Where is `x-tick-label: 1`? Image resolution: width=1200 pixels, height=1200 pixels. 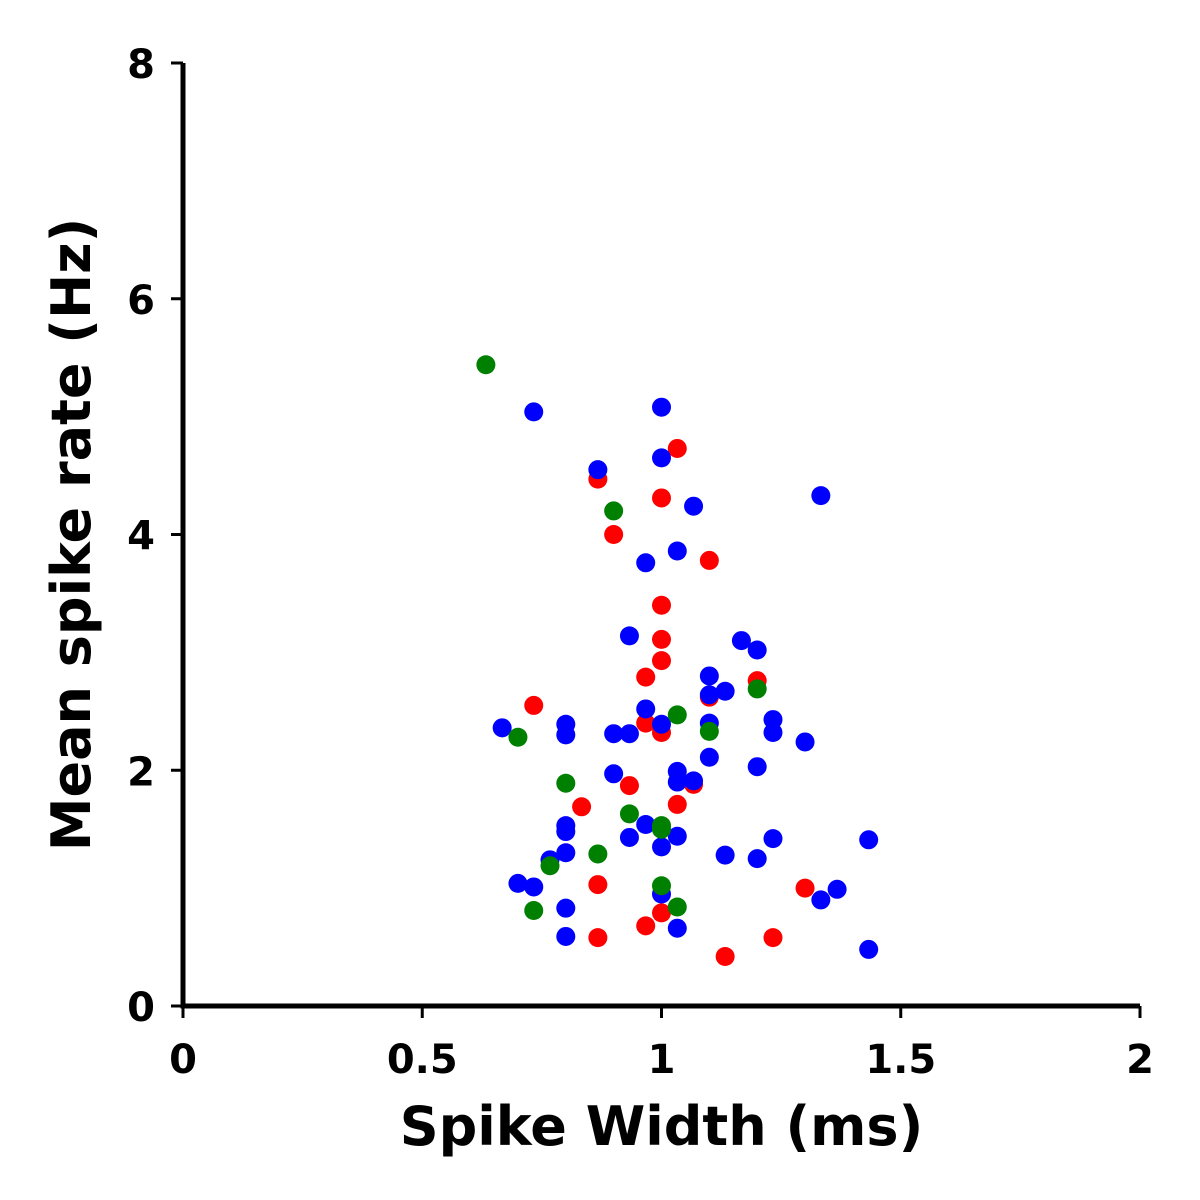 x-tick-label: 1 is located at coordinates (662, 1060).